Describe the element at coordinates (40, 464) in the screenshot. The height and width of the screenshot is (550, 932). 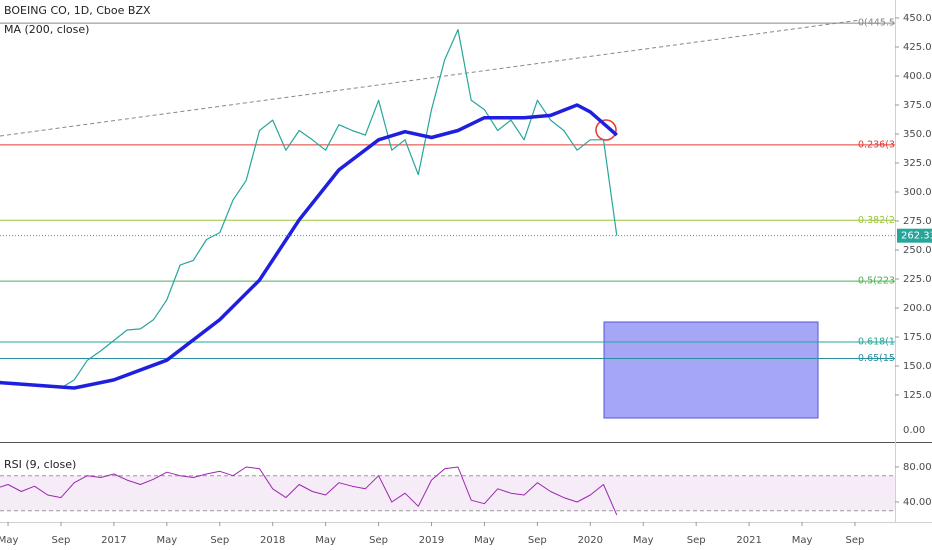
I see `rsi-title: RSI (9, close)` at that location.